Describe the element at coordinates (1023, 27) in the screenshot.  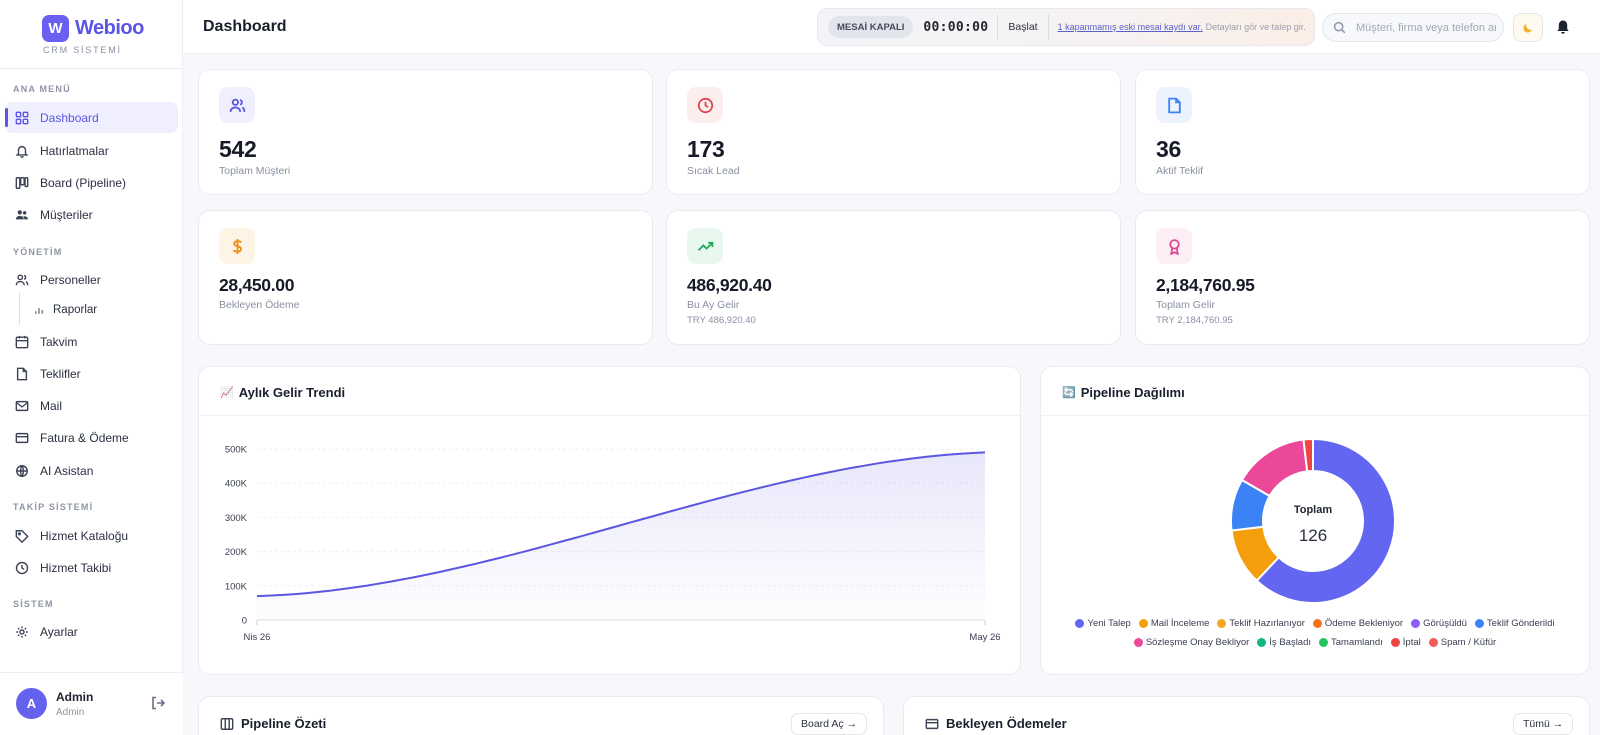
I see `shift-start-button: Başlat` at that location.